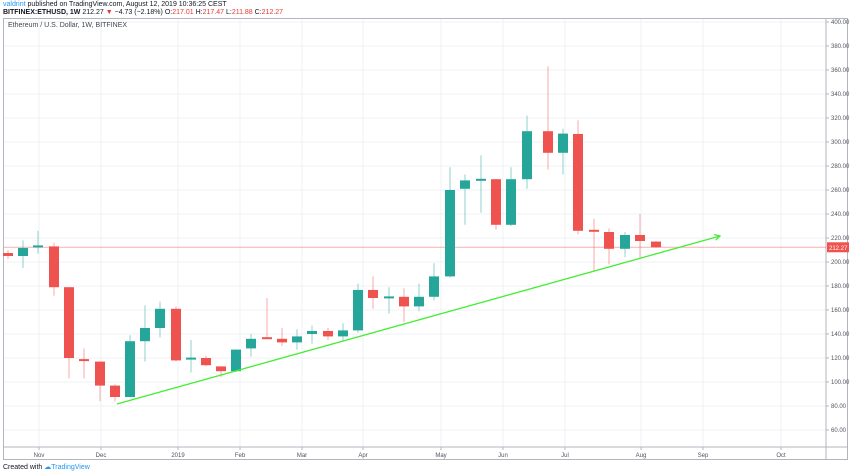  I want to click on y-tick-label: 360.00, so click(840, 71).